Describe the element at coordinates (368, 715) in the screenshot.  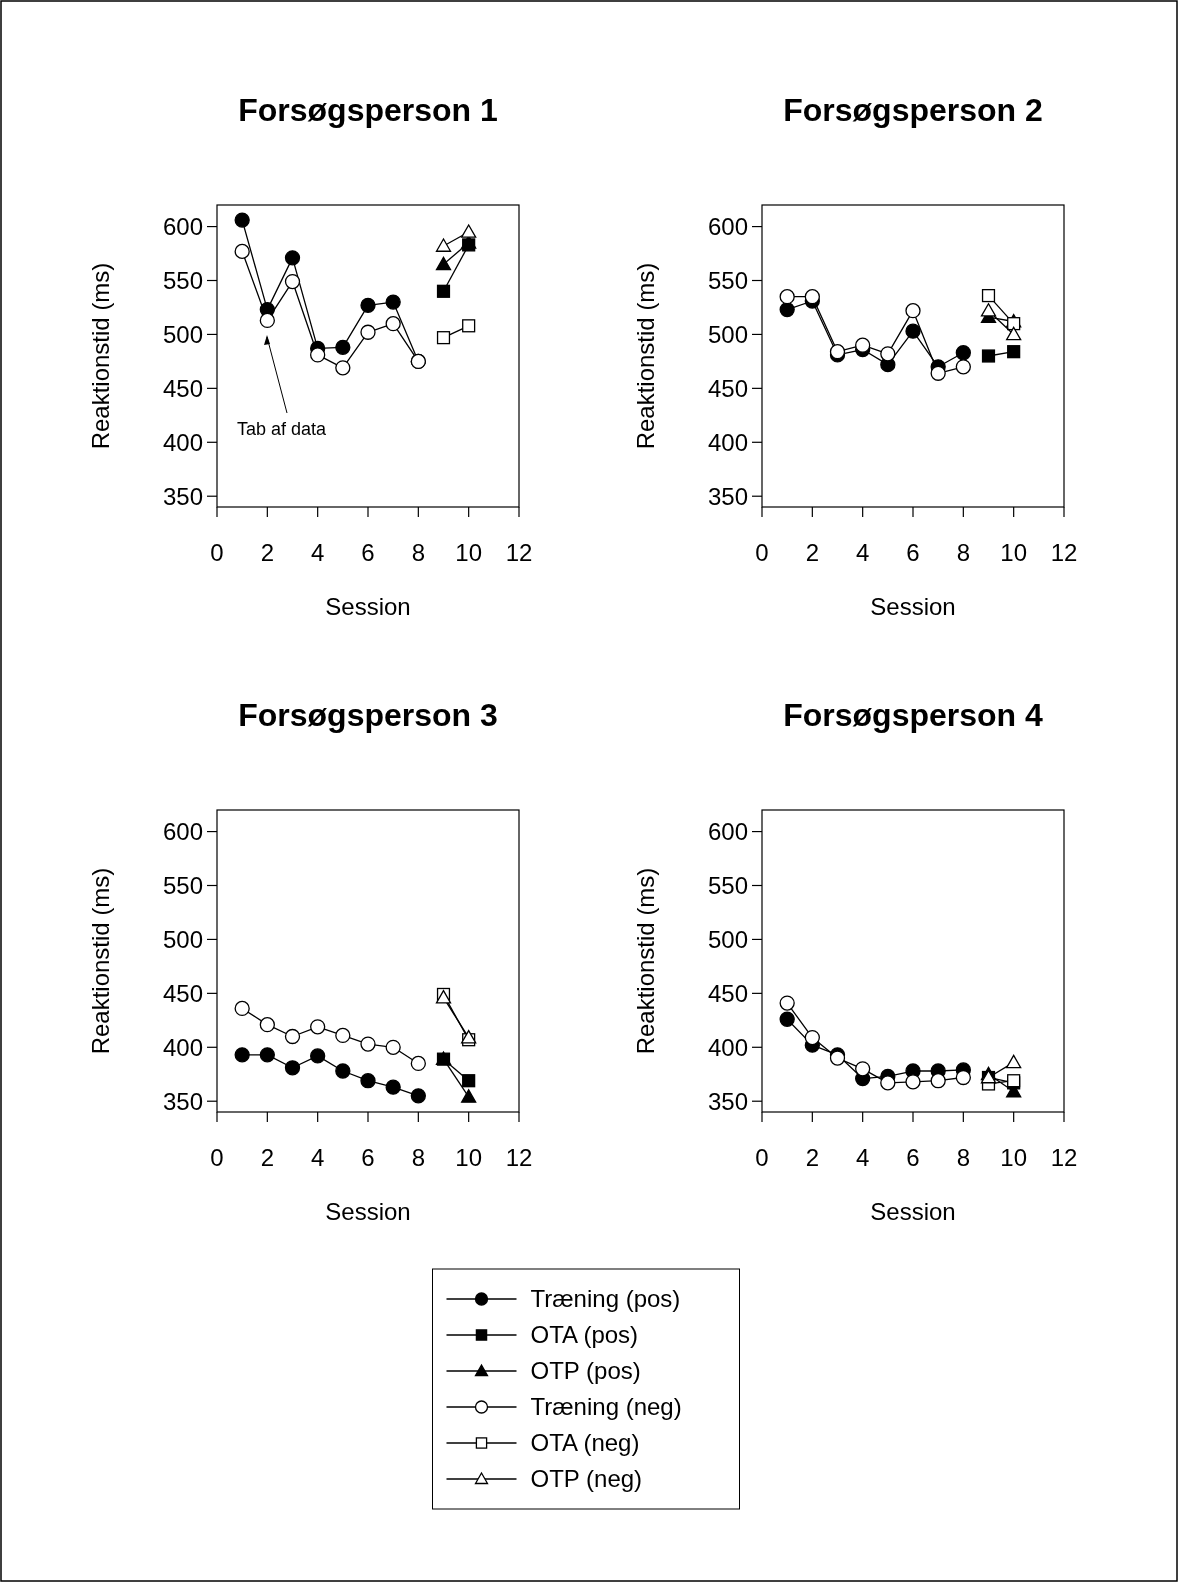
I see `chart-title: Forsøgsperson 3` at that location.